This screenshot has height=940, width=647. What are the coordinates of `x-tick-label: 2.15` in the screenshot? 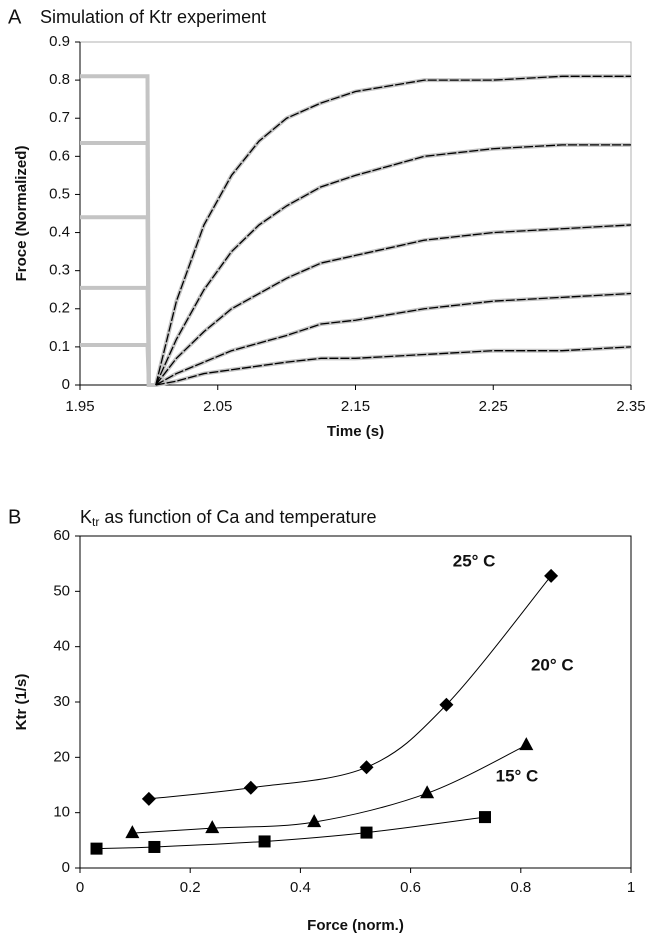 It's located at (355, 406).